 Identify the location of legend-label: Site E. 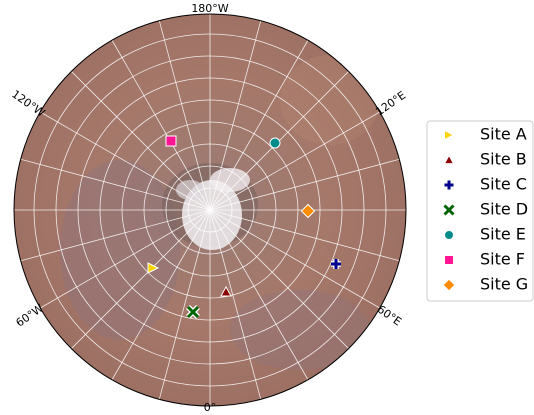
(503, 234).